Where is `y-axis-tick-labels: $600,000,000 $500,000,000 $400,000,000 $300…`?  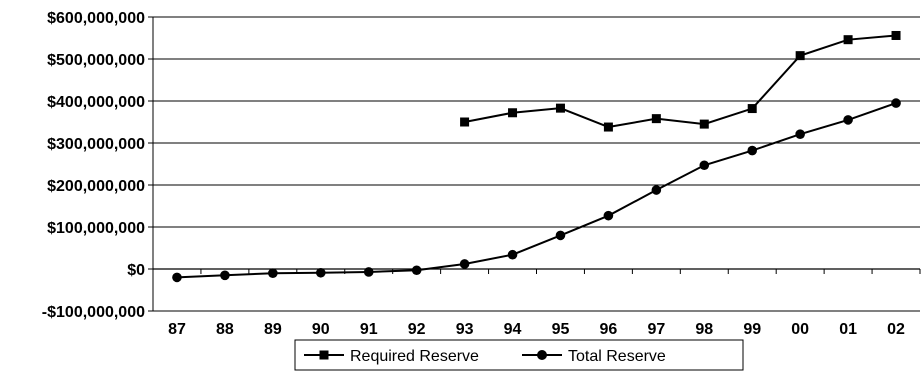
y-axis-tick-labels: $600,000,000 $500,000,000 $400,000,000 $300… is located at coordinates (93, 165).